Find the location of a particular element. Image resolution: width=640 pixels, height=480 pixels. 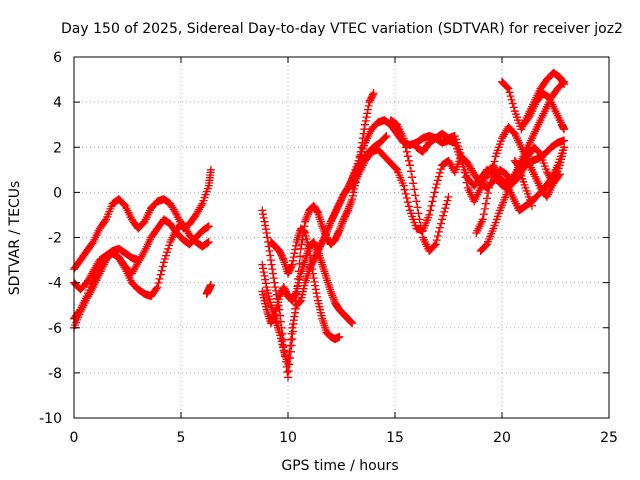

x-tick-label: 10 is located at coordinates (288, 438).